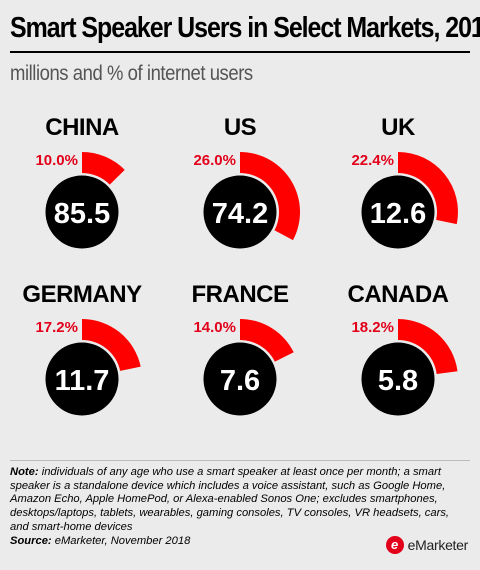 This screenshot has height=570, width=480. I want to click on value-circle-canada, so click(398, 379).